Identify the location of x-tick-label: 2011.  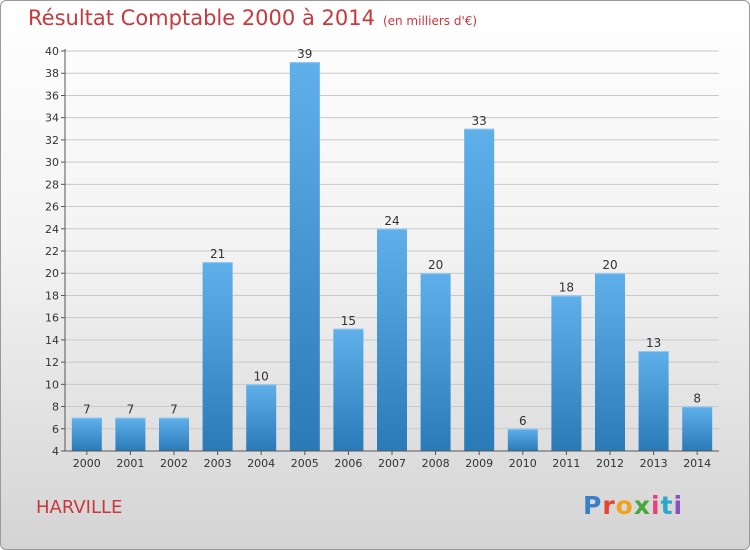
(566, 463).